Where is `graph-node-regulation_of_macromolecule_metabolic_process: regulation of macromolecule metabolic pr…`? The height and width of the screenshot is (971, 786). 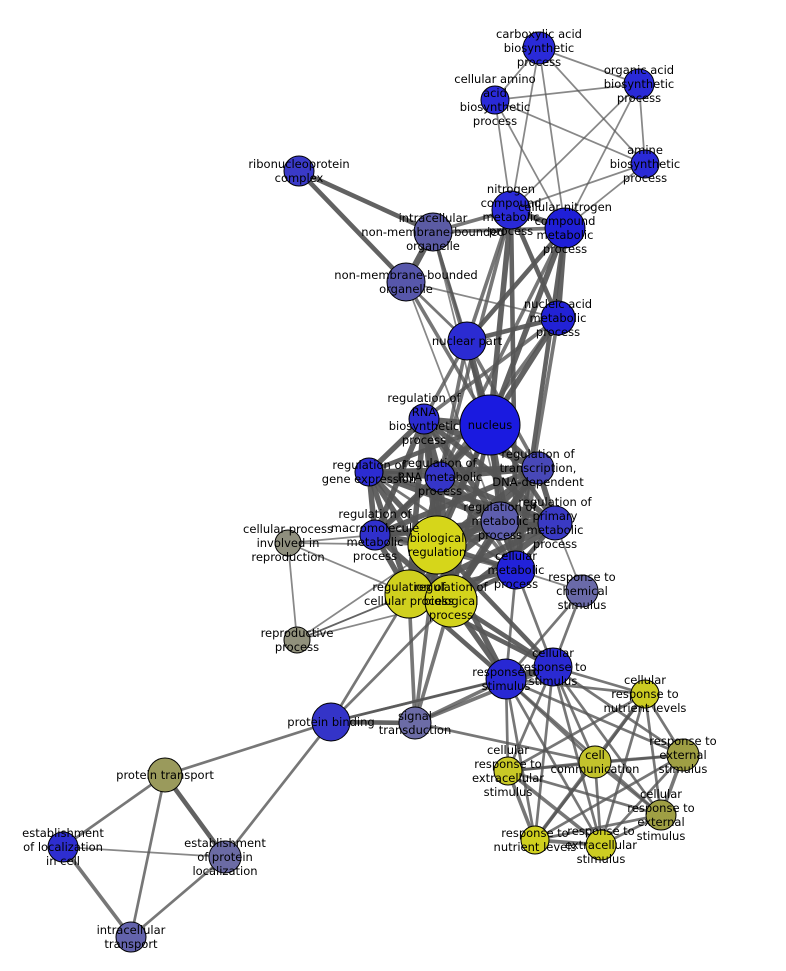 graph-node-regulation_of_macromolecule_metabolic_process: regulation of macromolecule metabolic pr… is located at coordinates (375, 535).